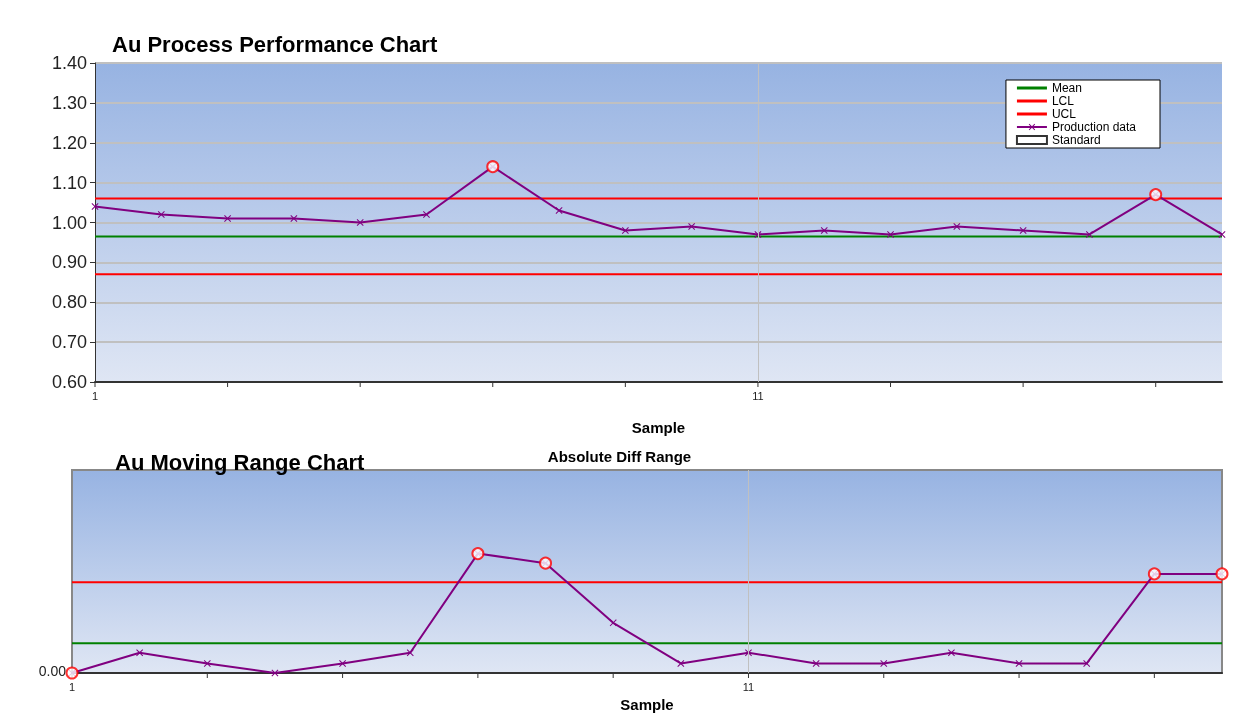 The width and height of the screenshot is (1239, 717). What do you see at coordinates (1076, 140) in the screenshot?
I see `legend-label: Standard` at bounding box center [1076, 140].